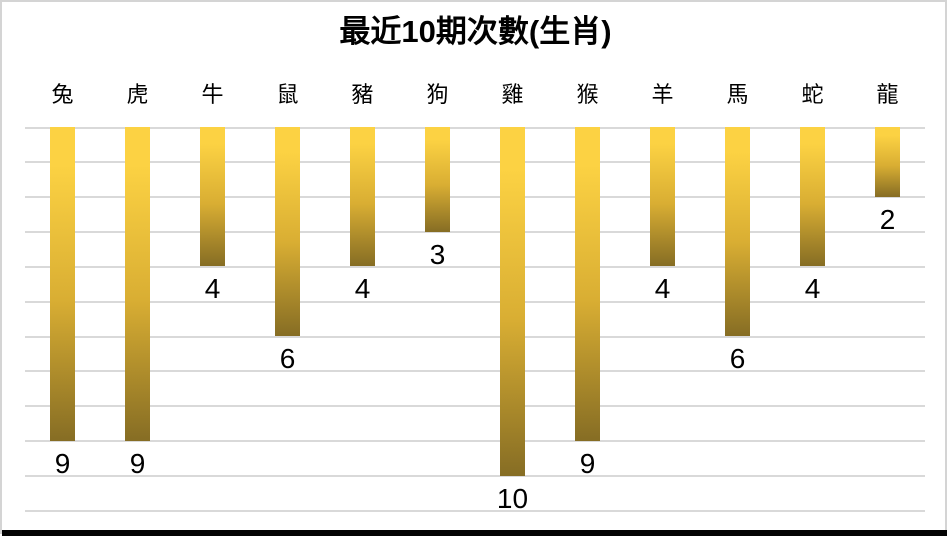 The image size is (947, 536). Describe the element at coordinates (475, 31) in the screenshot. I see `chart-title: 最近10期次數(生肖)` at that location.